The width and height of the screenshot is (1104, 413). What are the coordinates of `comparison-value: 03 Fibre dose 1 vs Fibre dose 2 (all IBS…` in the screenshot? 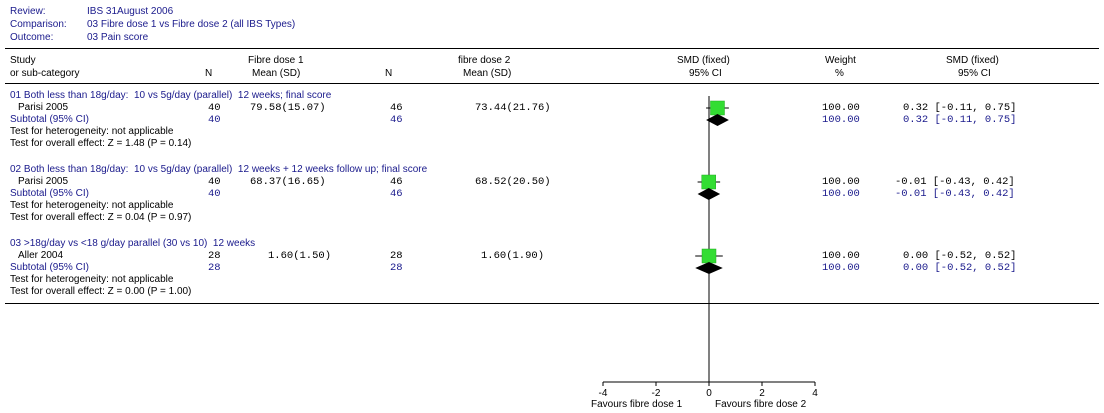 It's located at (191, 24).